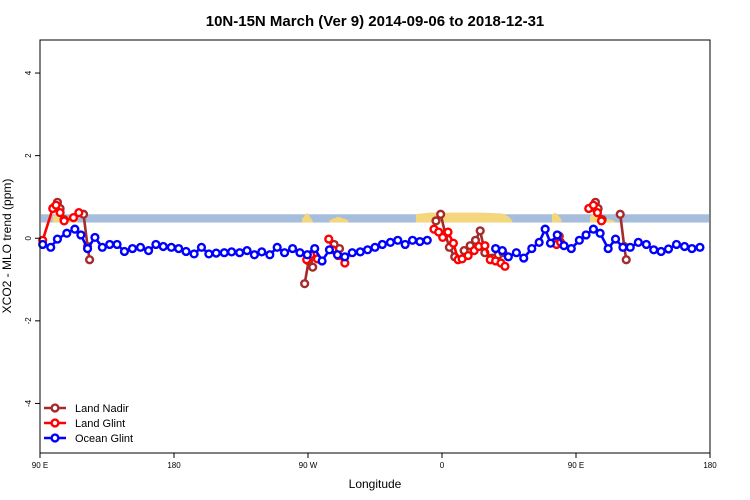  What do you see at coordinates (88, 424) in the screenshot?
I see `legend: Land Nadir Land Glint Ocean Glint` at bounding box center [88, 424].